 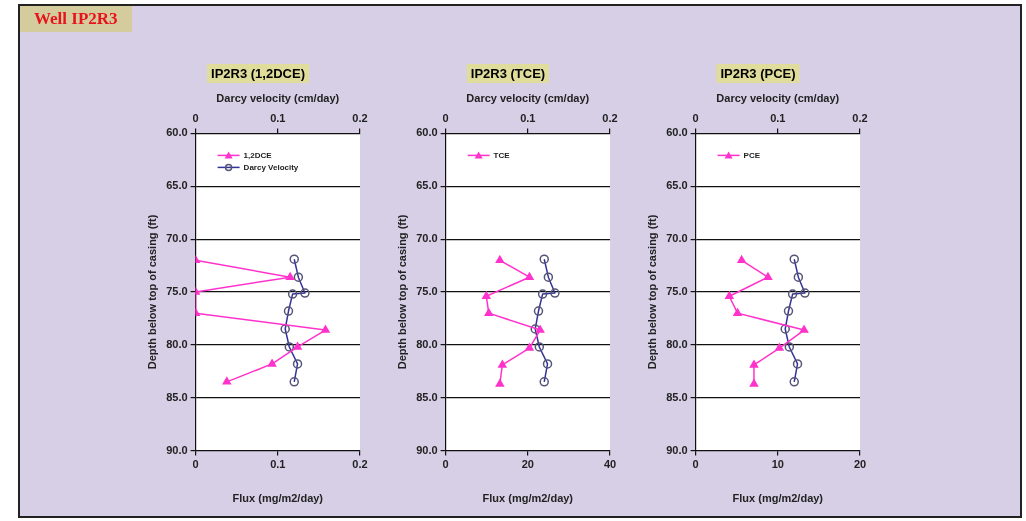 I want to click on legend-label: TCE, so click(x=502, y=155).